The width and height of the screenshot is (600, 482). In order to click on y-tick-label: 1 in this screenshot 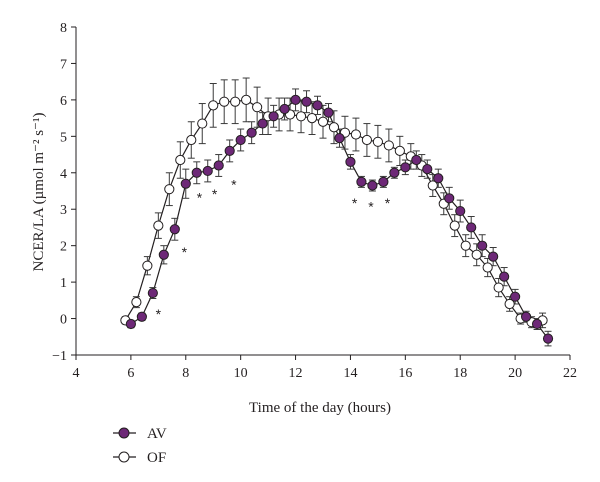, I will do `click(63, 283)`.